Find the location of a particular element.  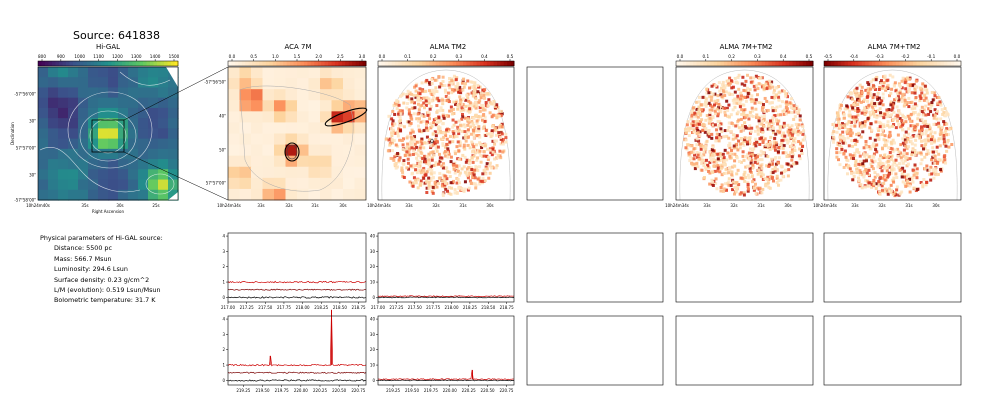

alma-7m-tm2-a-x-tick-label: 10h24m34s is located at coordinates (677, 205).